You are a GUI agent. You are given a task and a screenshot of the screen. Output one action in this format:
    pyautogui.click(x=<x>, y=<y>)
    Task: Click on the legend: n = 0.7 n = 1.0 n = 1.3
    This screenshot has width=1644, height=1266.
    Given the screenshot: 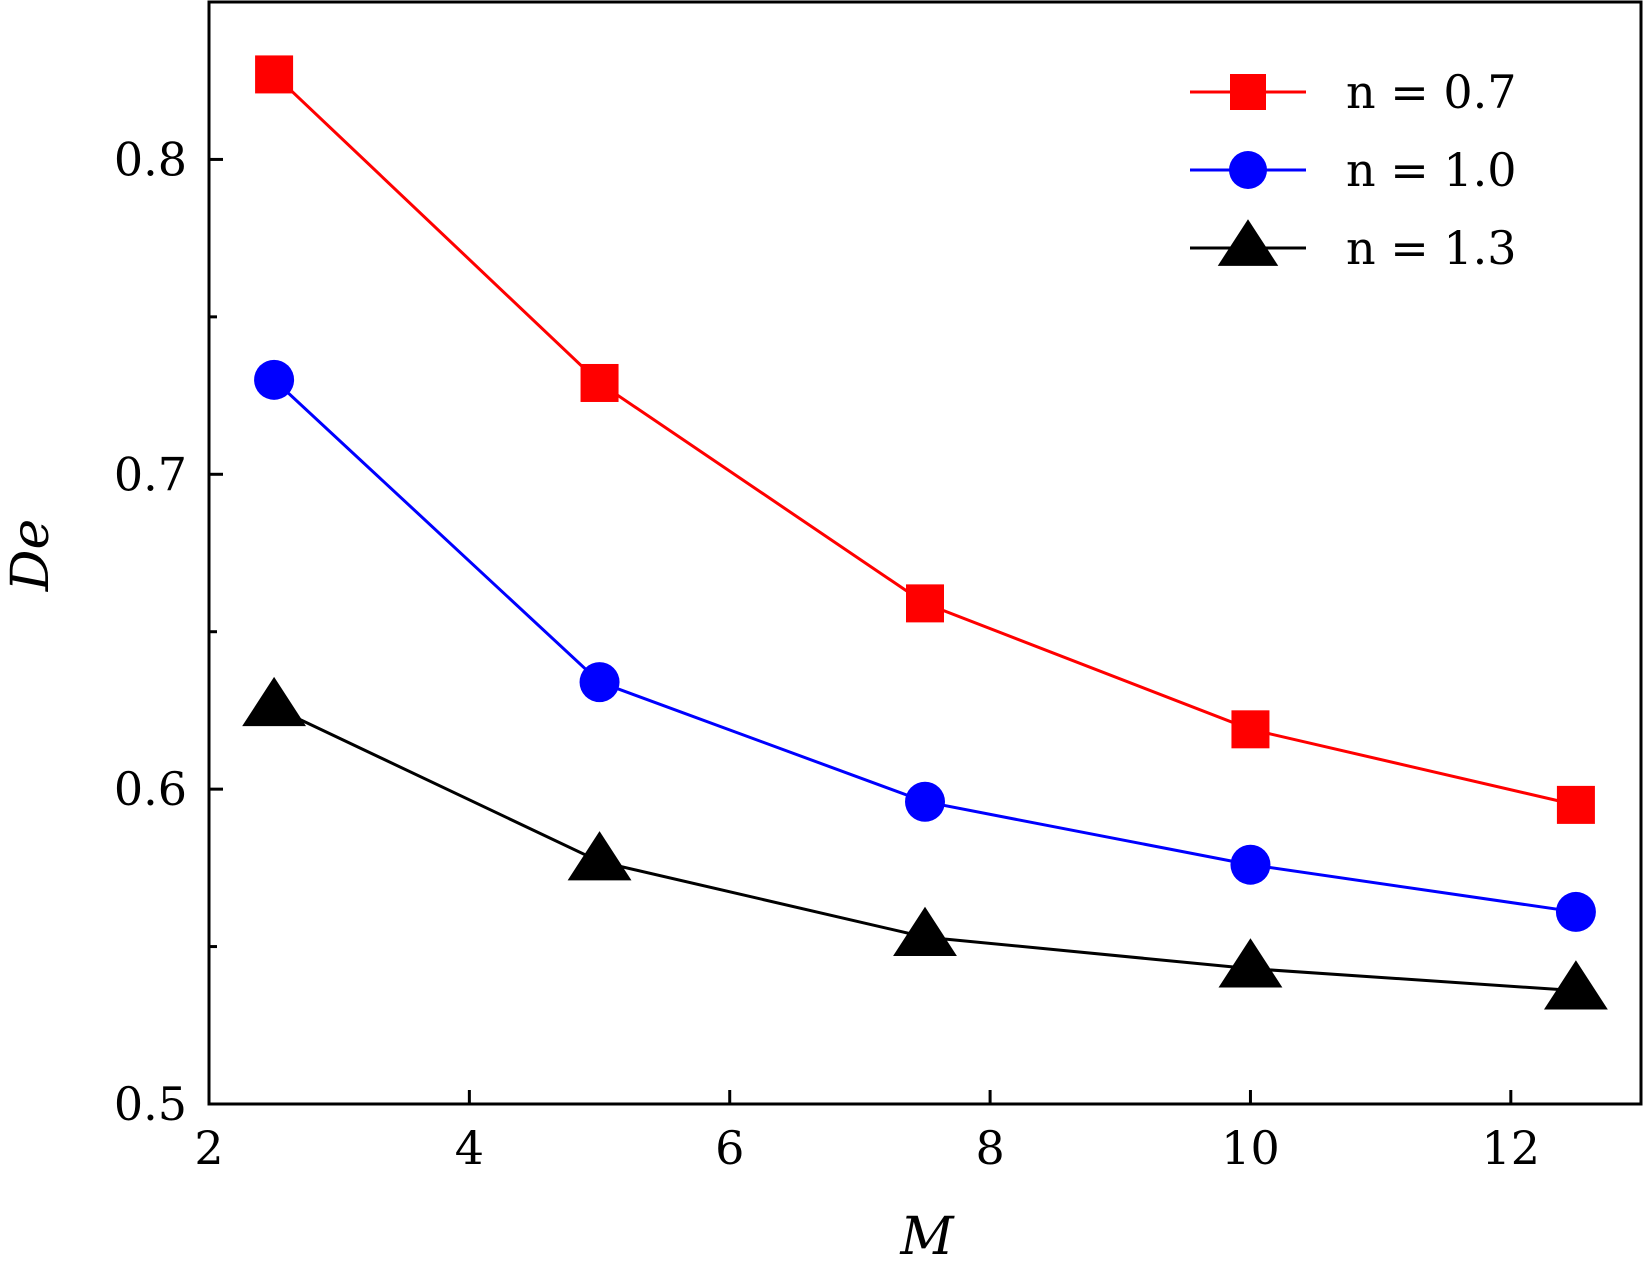 What is the action you would take?
    pyautogui.click(x=1353, y=170)
    